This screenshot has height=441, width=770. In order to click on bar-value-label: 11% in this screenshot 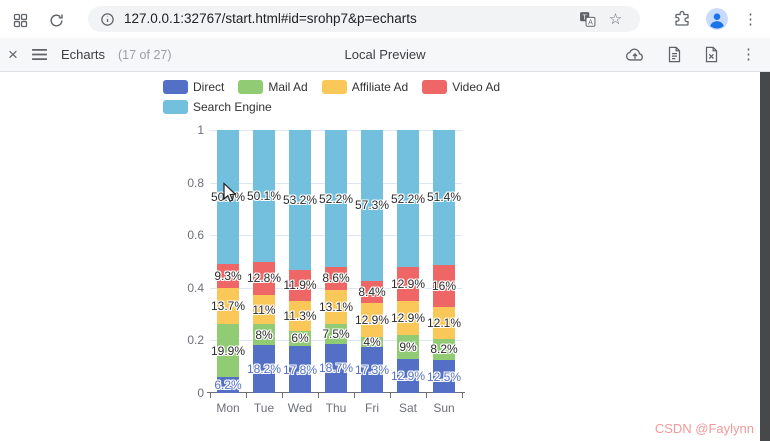, I will do `click(264, 309)`.